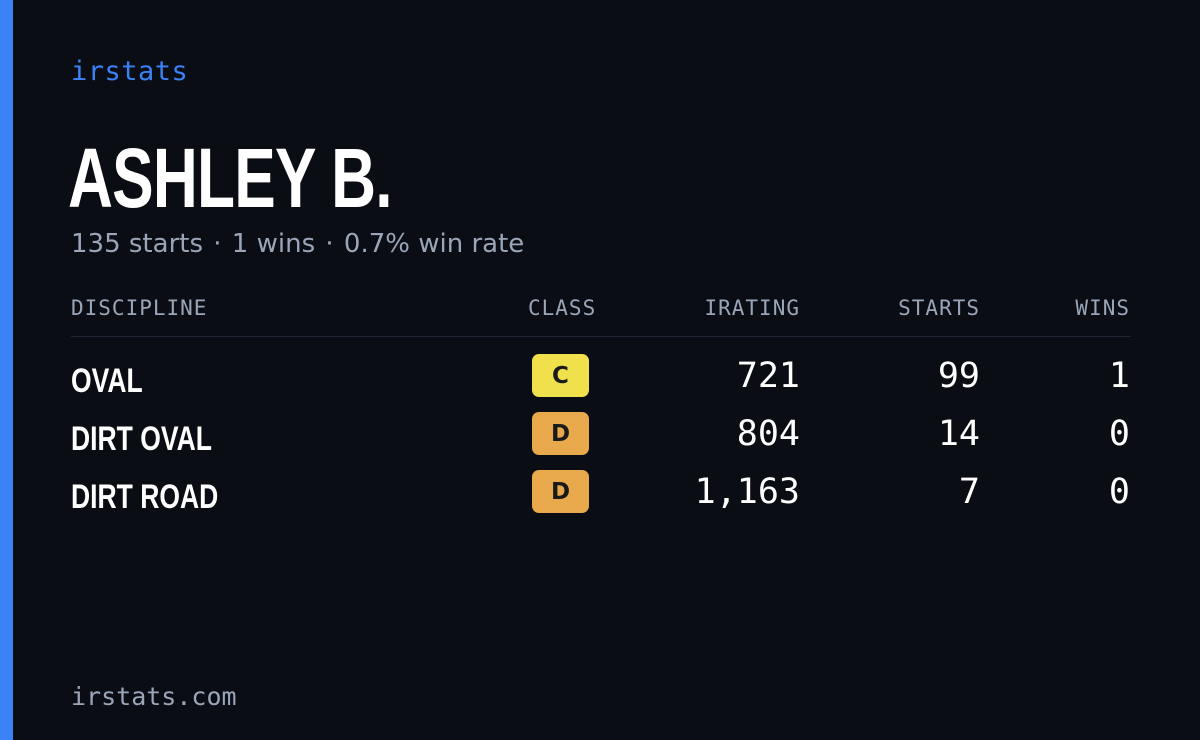 The height and width of the screenshot is (740, 1200). Describe the element at coordinates (139, 308) in the screenshot. I see `header-discipline: DISCIPLINE` at that location.